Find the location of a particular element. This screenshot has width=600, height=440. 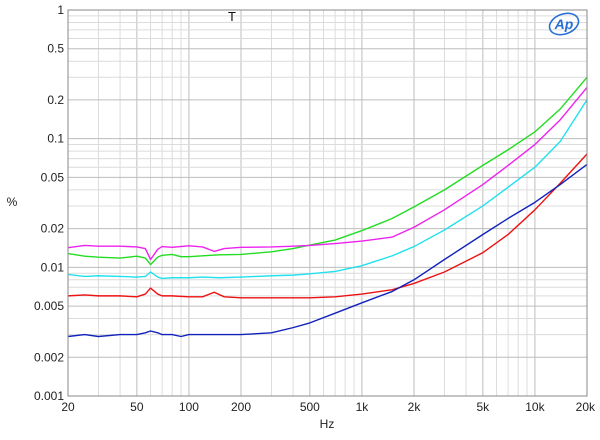

x-tick-label: 100 is located at coordinates (189, 407).